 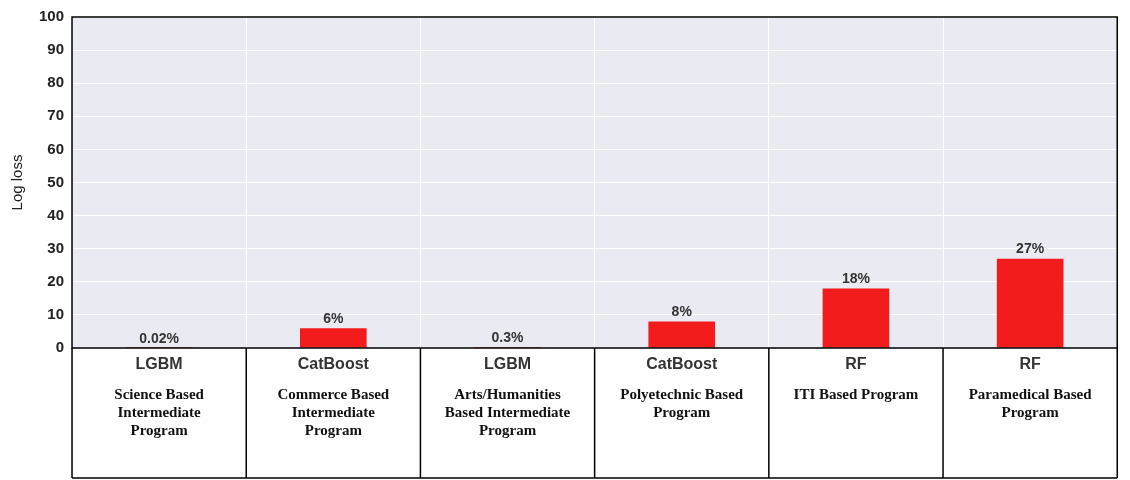 What do you see at coordinates (56, 49) in the screenshot?
I see `y-tick-label: 90` at bounding box center [56, 49].